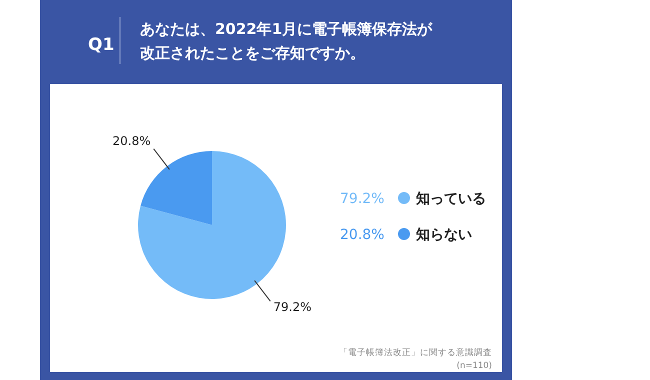  Describe the element at coordinates (415, 352) in the screenshot. I see `text: 「電子帳簿法改正」に関する意識調査` at that location.